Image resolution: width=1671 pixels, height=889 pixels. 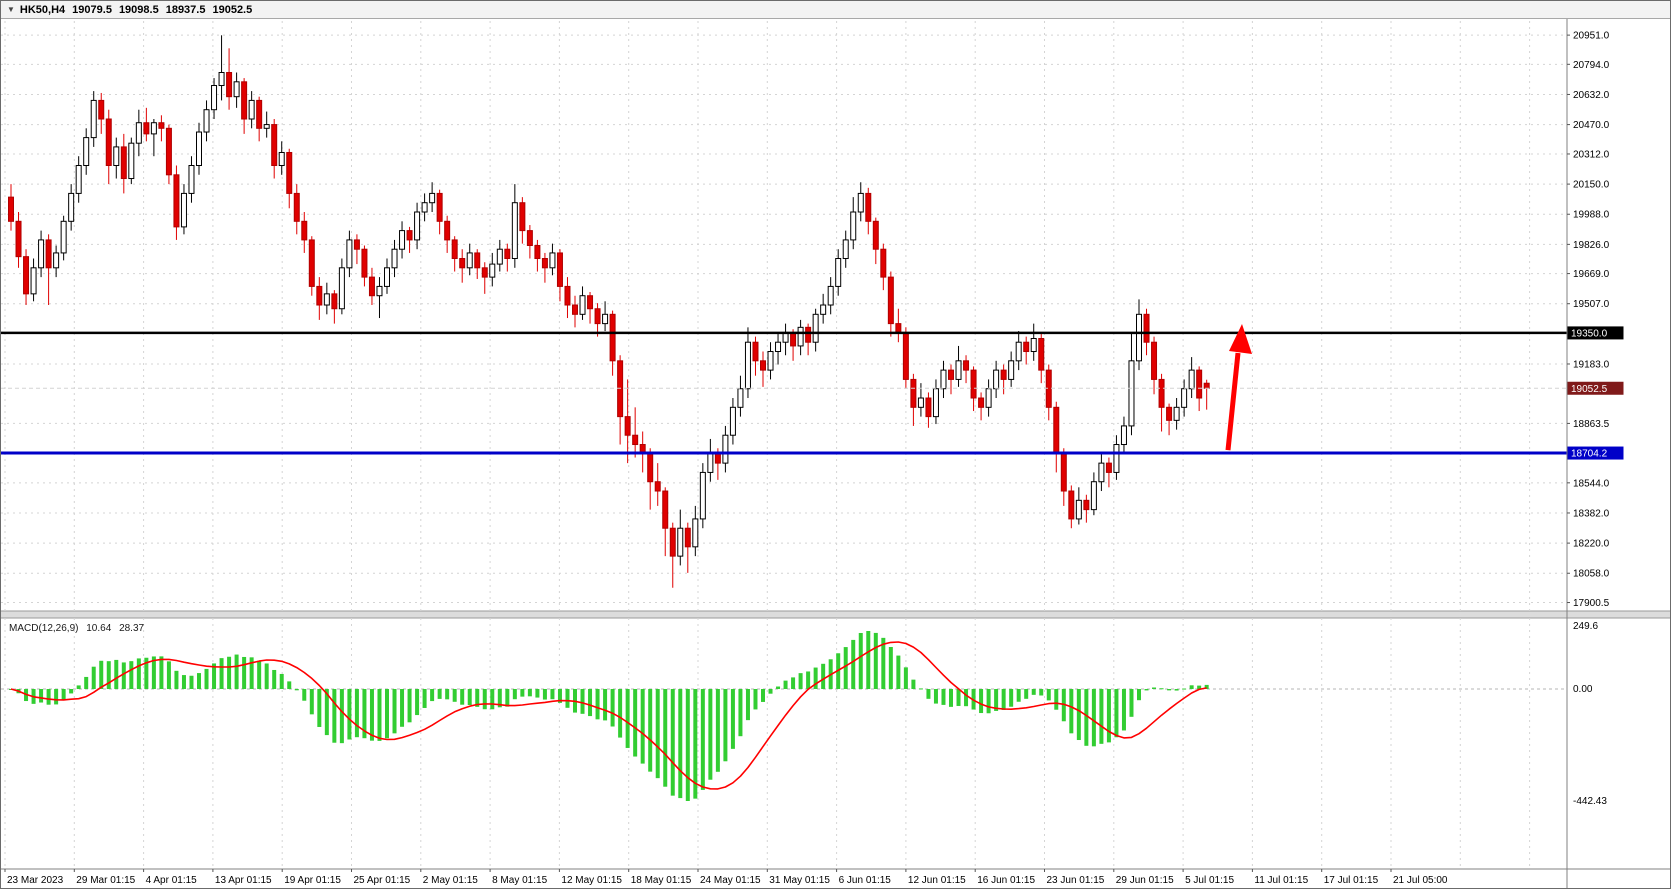 What do you see at coordinates (1591, 603) in the screenshot?
I see `price-axis-label: 17900.5` at bounding box center [1591, 603].